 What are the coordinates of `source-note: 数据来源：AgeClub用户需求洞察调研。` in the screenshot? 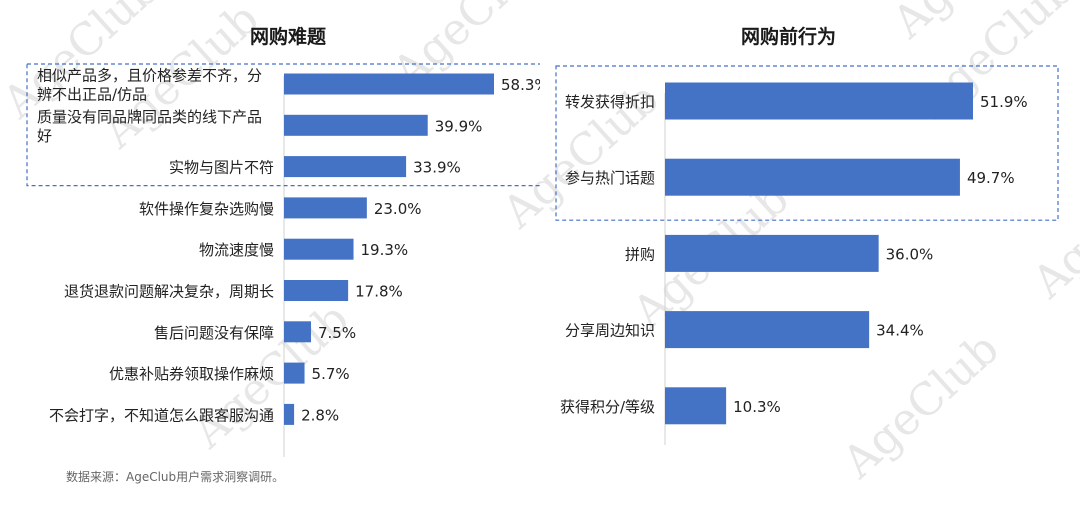 It's located at (175, 477).